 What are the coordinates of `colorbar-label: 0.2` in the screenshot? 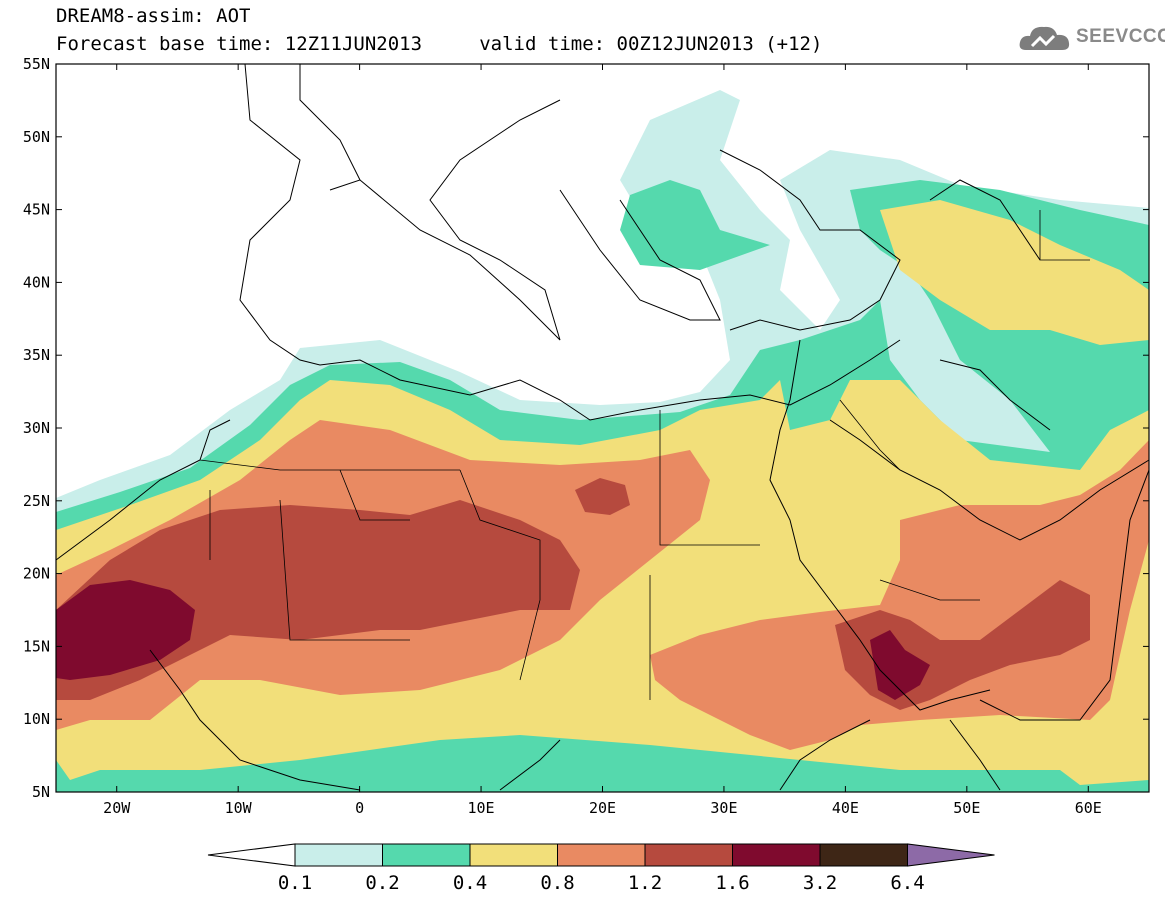 It's located at (382, 883).